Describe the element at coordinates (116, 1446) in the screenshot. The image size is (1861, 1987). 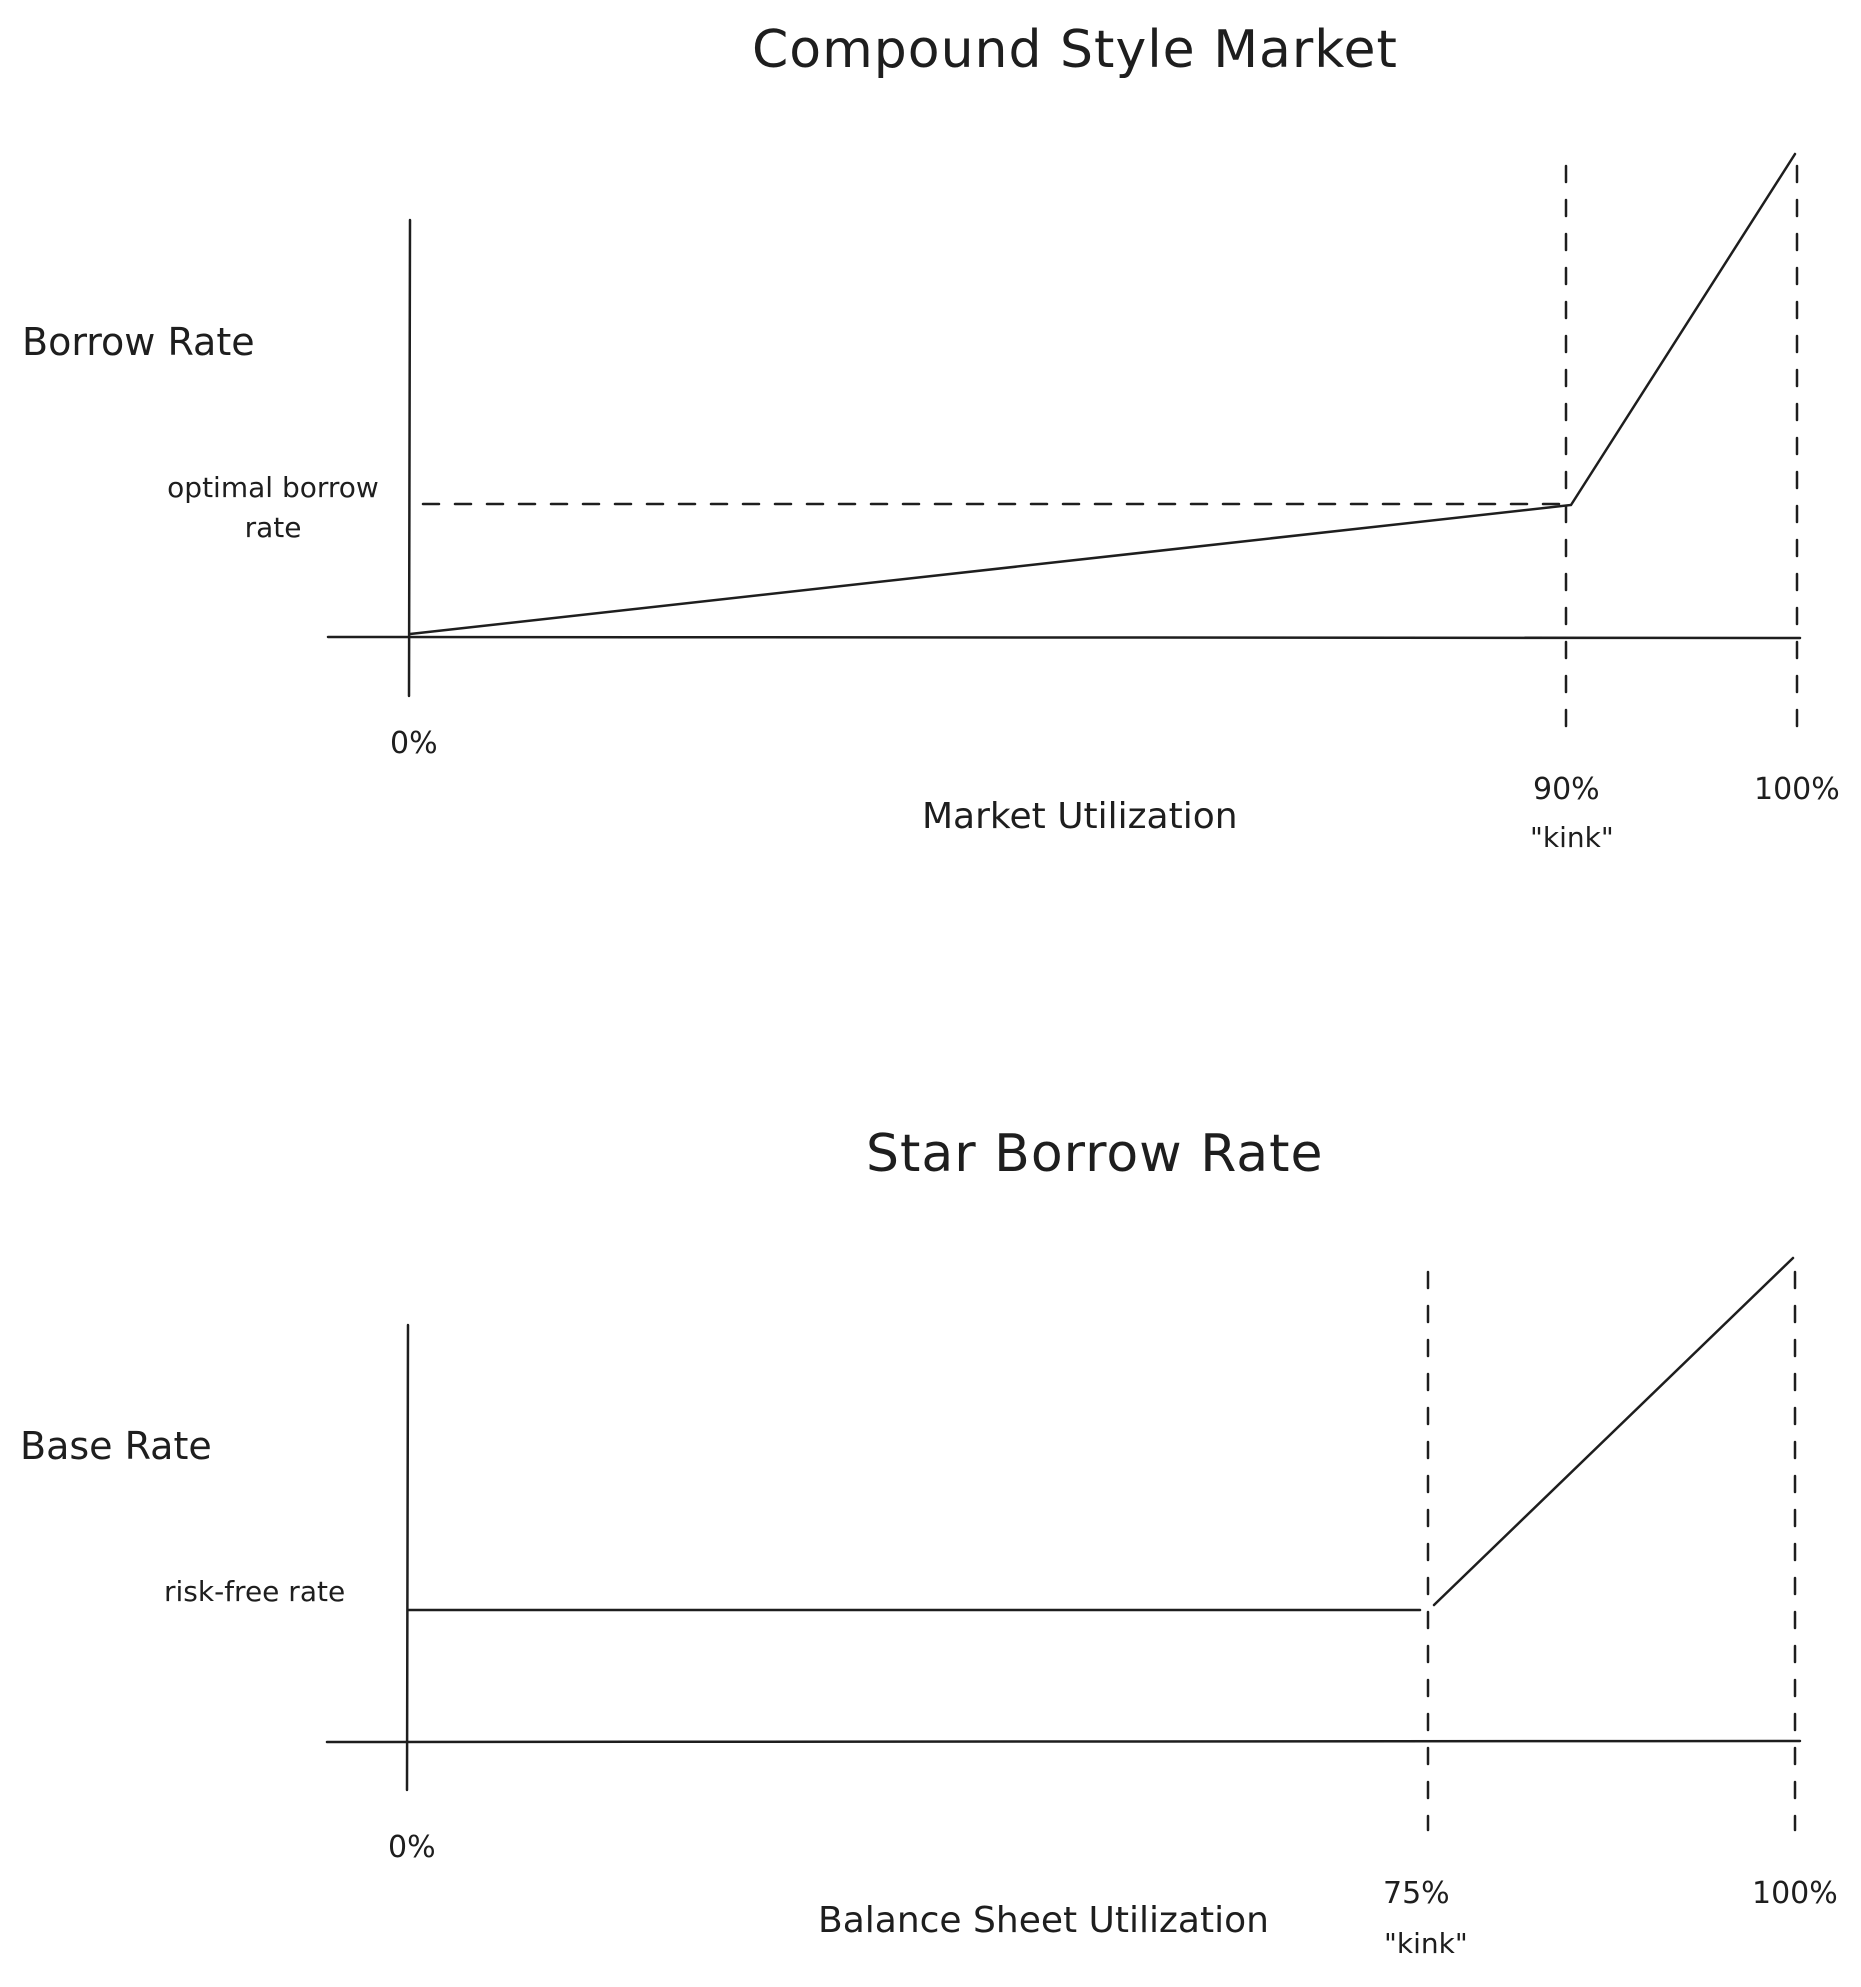
I see `star-y-axis-label: Base Rate` at that location.